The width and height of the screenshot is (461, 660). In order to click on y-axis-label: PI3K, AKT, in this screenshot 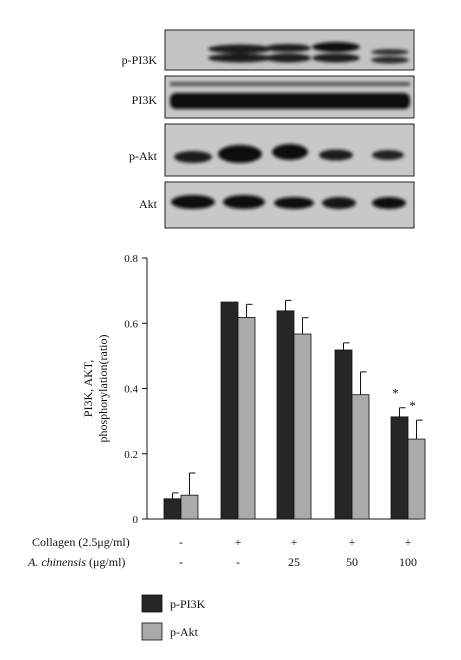, I will do `click(88, 388)`.